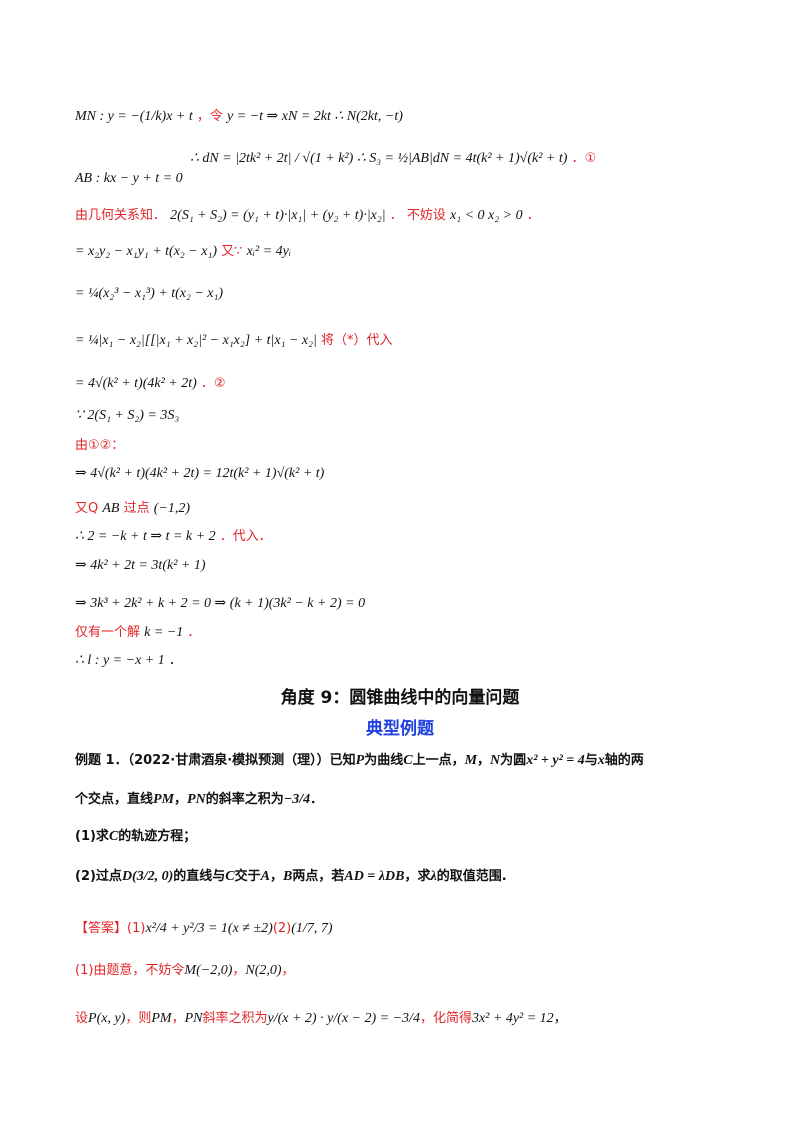  Describe the element at coordinates (584, 158) in the screenshot. I see `marker-1: ．①` at that location.